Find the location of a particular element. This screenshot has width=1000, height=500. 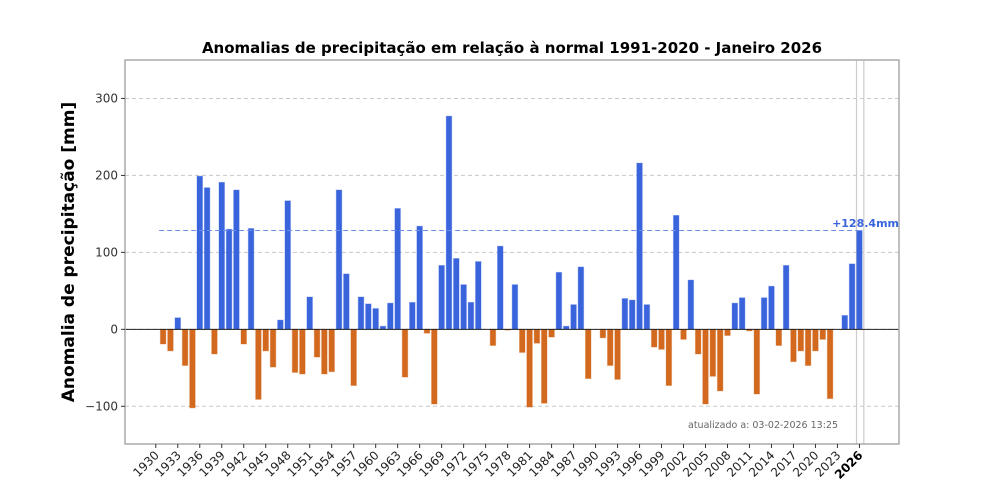

bar-1937 is located at coordinates (207, 258).